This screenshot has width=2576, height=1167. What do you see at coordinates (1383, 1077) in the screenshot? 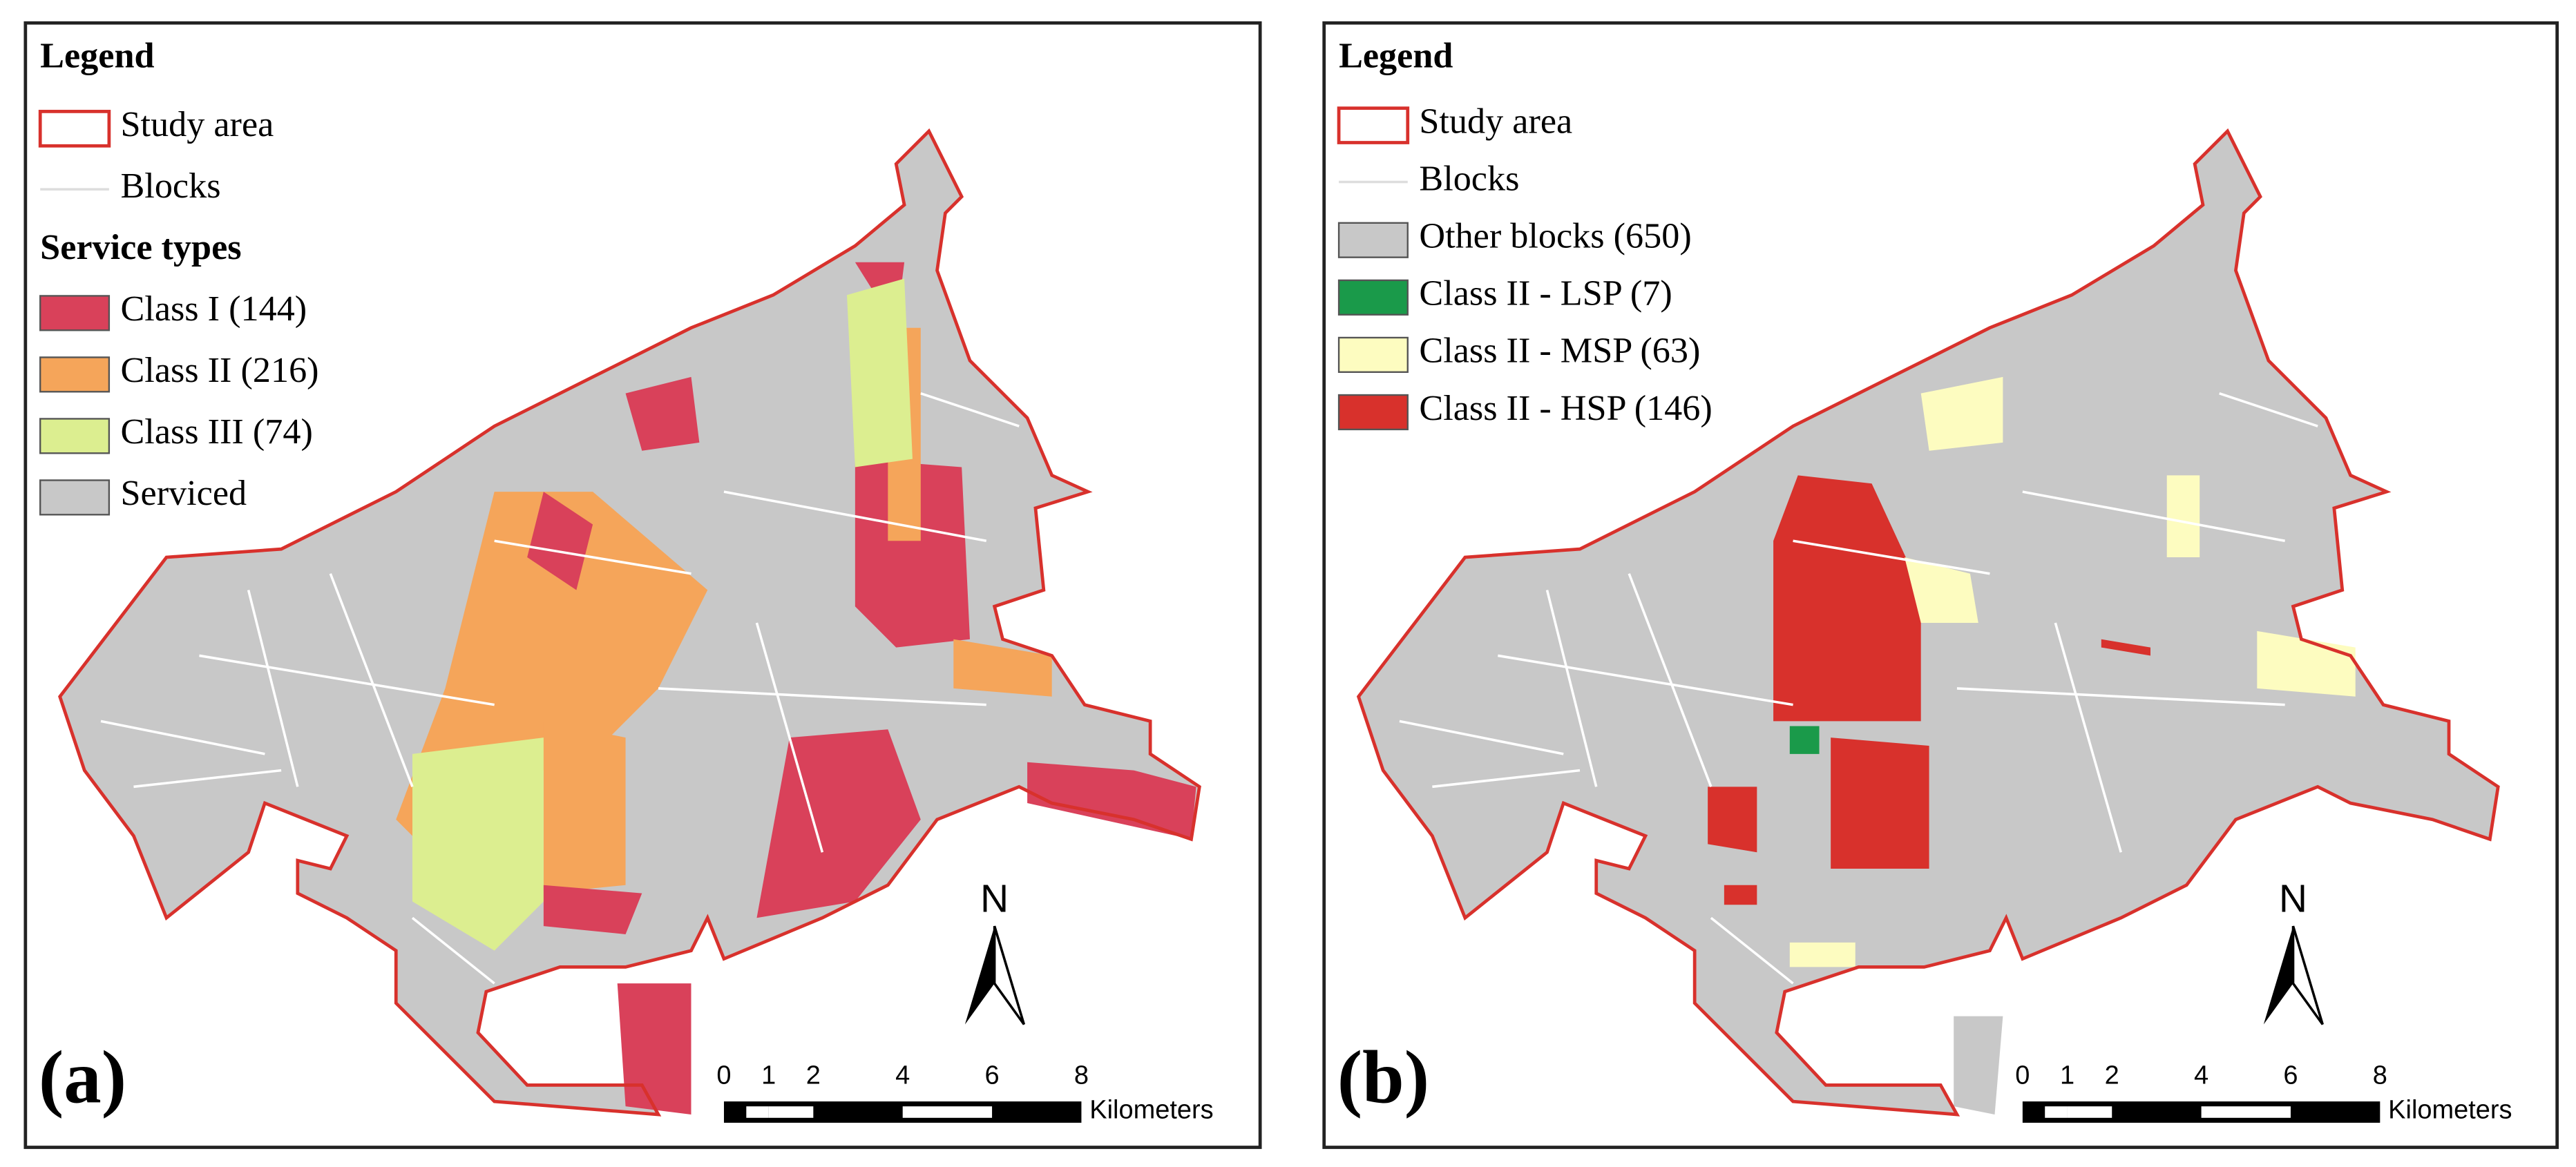
I see `panel-label: (b)` at bounding box center [1383, 1077].